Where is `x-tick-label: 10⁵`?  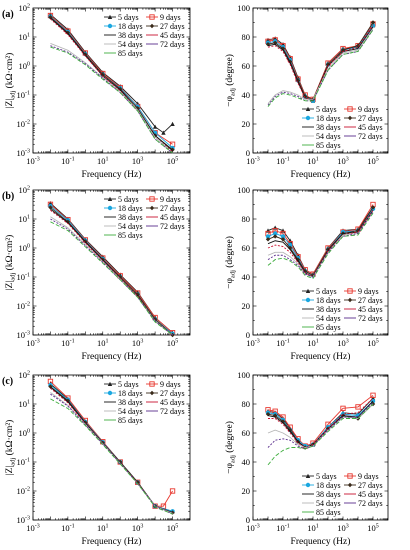 x-tick-label: 10⁵ is located at coordinates (373, 343).